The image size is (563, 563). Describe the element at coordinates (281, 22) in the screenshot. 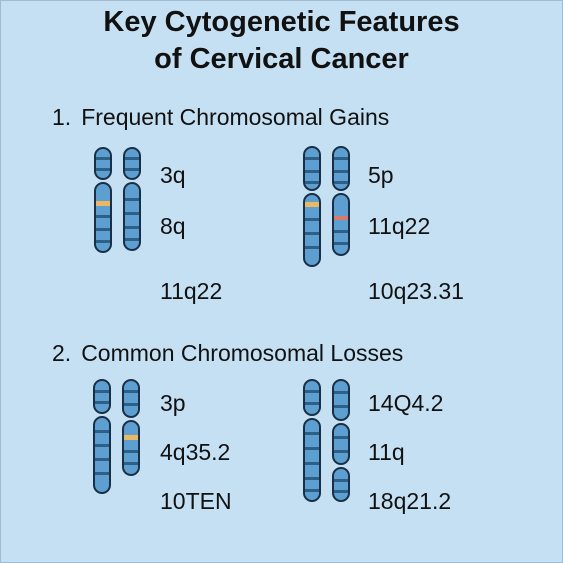

I see `diagram-title-line-1: Key Cytogenetic Features` at that location.